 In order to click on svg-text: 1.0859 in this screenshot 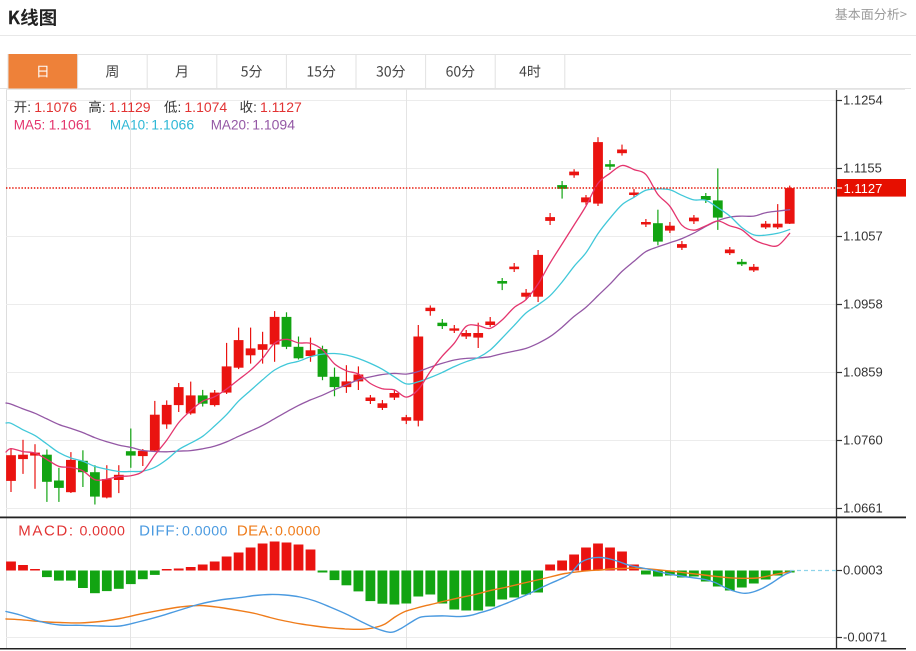, I will do `click(863, 372)`.